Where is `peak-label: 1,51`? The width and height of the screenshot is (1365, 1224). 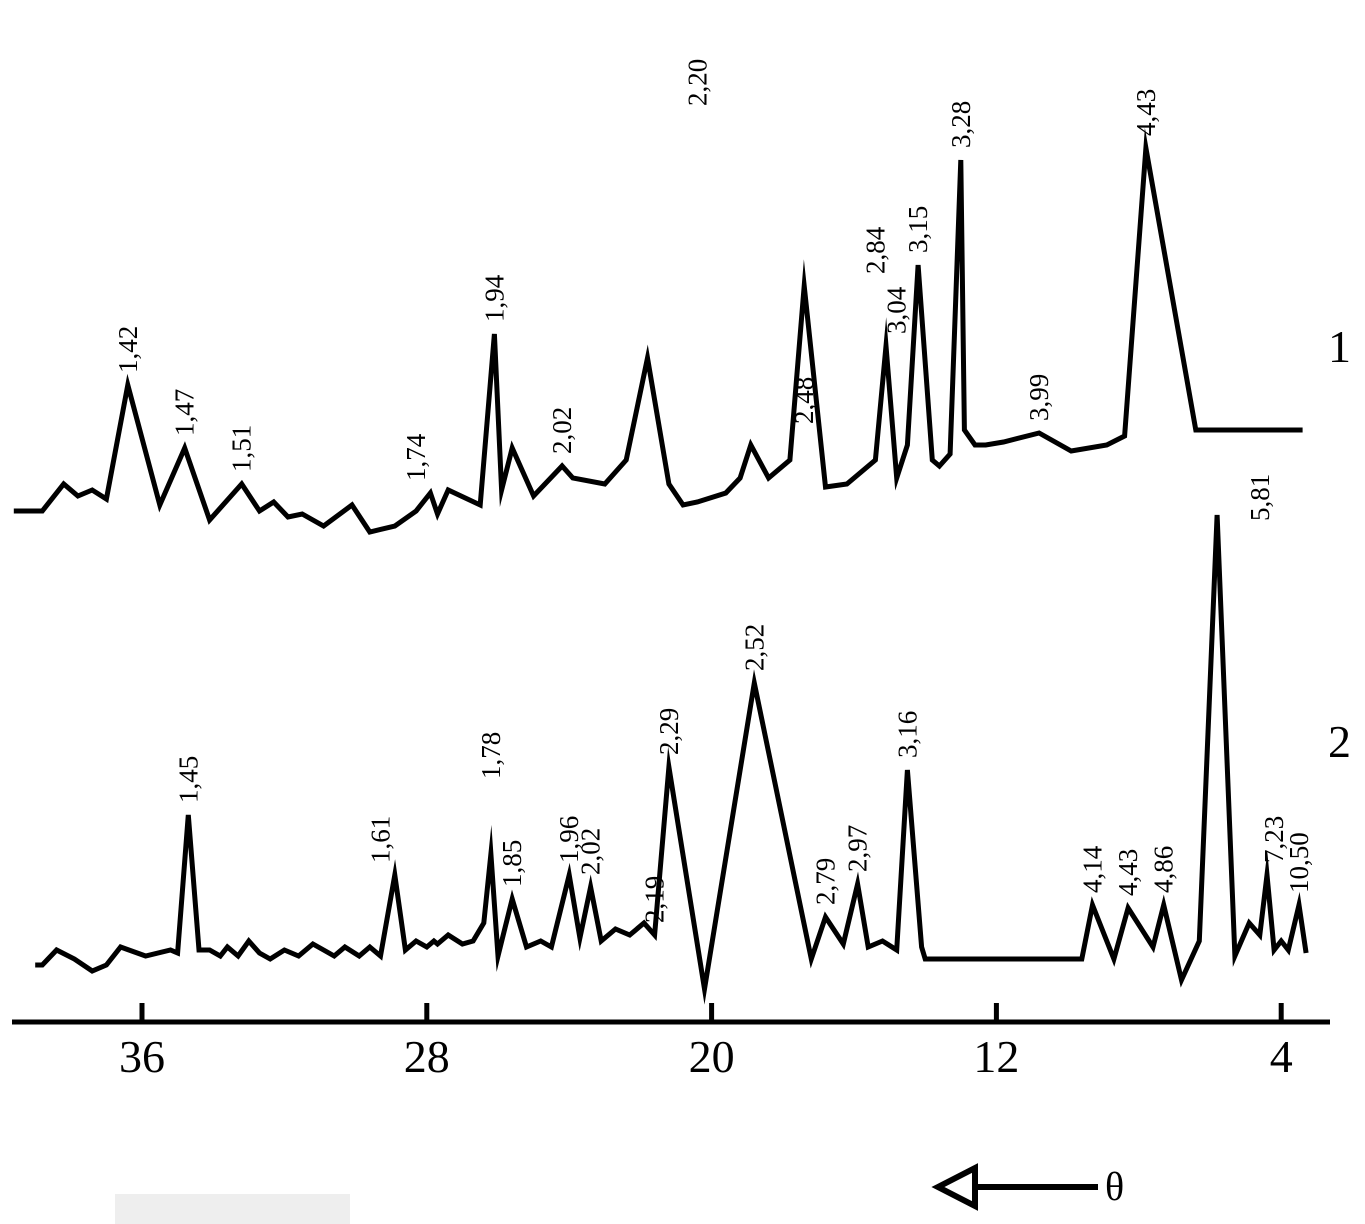 peak-label: 1,51 is located at coordinates (242, 448).